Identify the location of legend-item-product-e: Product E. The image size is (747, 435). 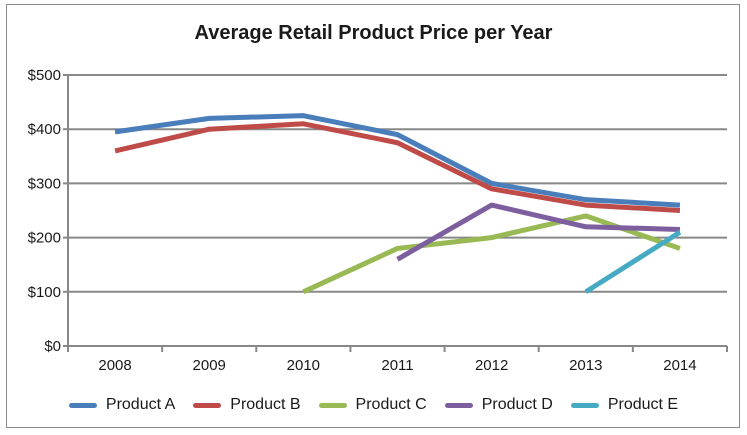
(624, 405).